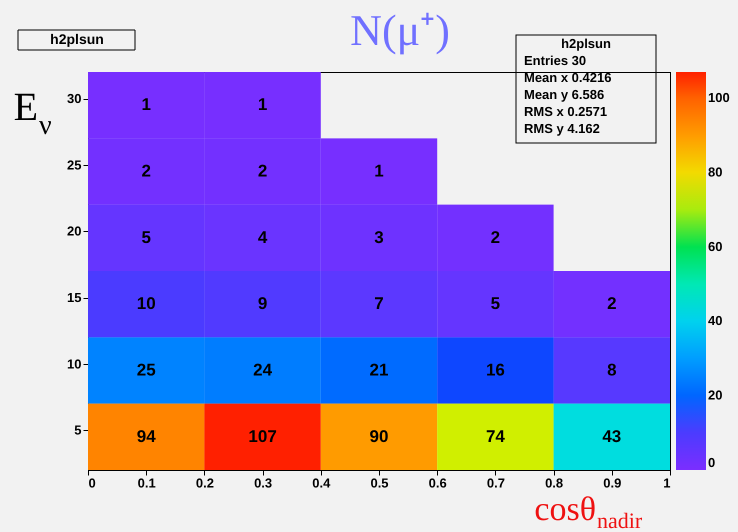 The height and width of the screenshot is (532, 738). Describe the element at coordinates (715, 172) in the screenshot. I see `color-bar-label: 80` at that location.